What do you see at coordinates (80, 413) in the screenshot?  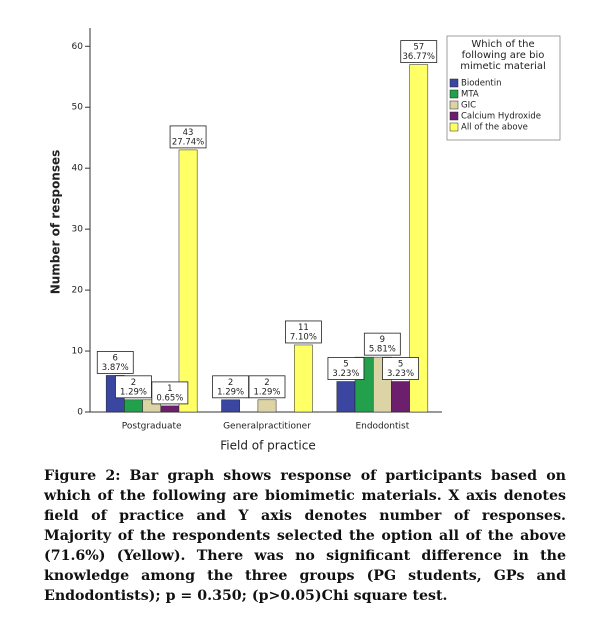 I see `y-tick-label: 0` at bounding box center [80, 413].